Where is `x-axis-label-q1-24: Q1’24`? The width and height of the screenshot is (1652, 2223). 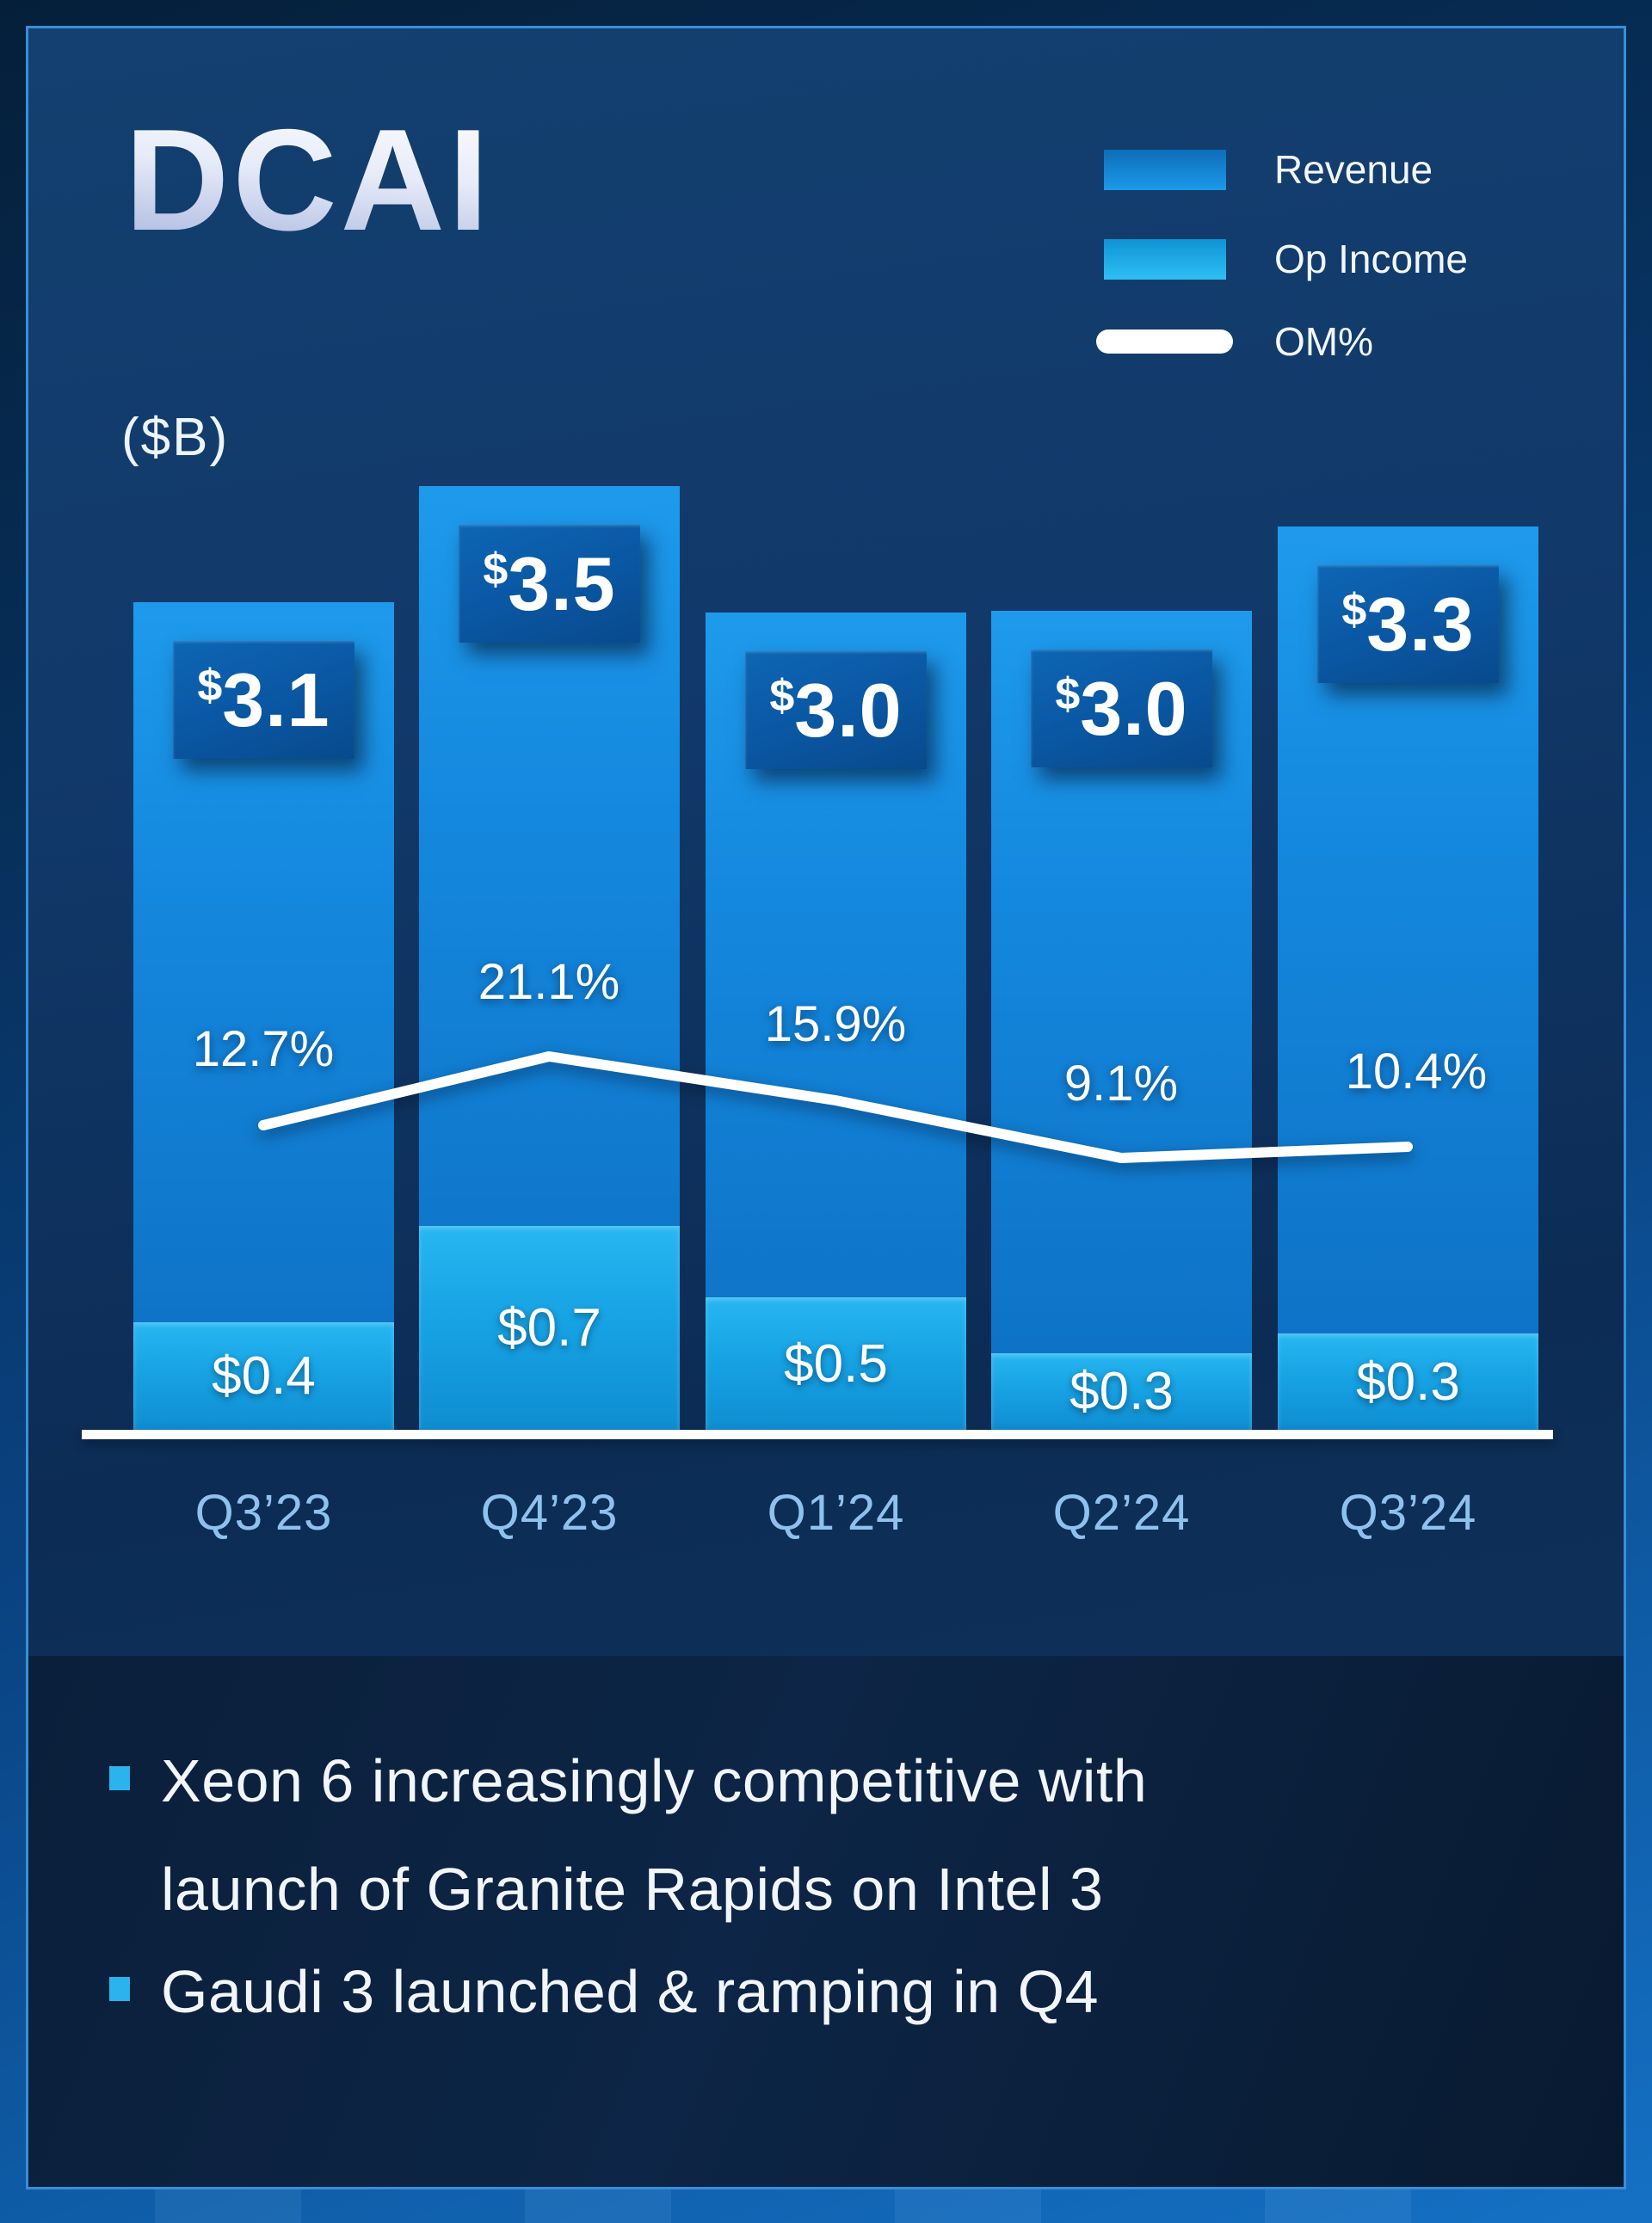
x-axis-label-q1-24: Q1’24 is located at coordinates (836, 1513).